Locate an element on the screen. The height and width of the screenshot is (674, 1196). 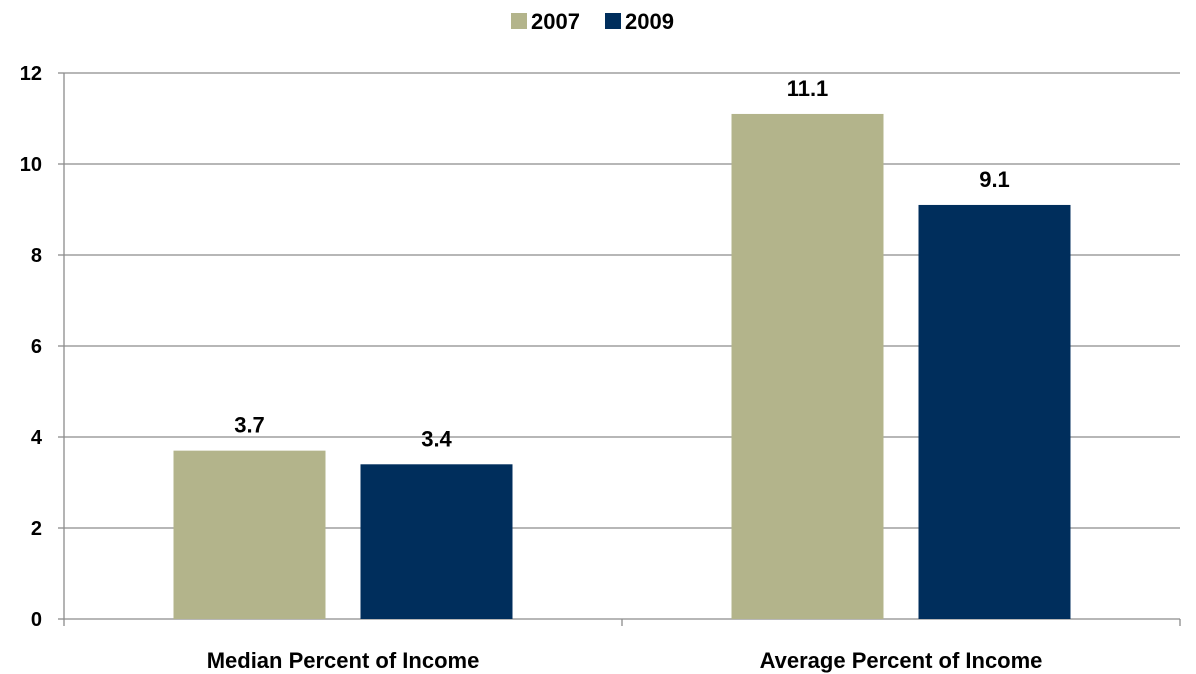
legend: 2007 2009 is located at coordinates (592, 21).